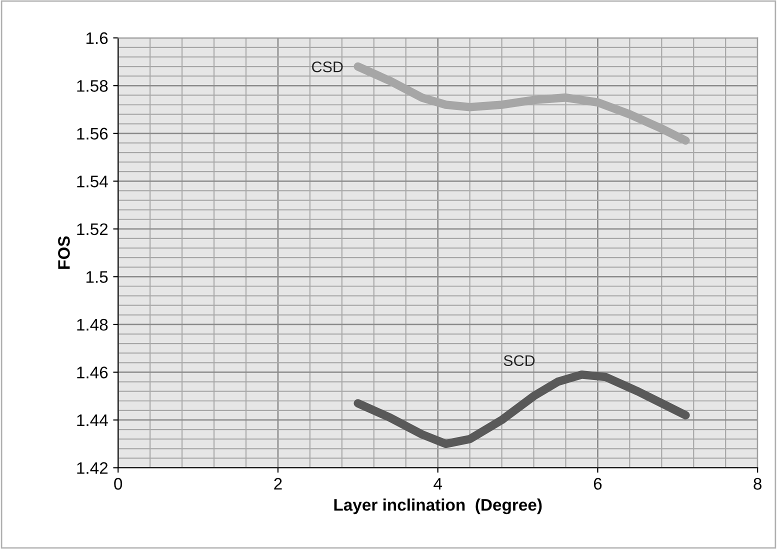 The height and width of the screenshot is (549, 777). What do you see at coordinates (92, 182) in the screenshot?
I see `y-tick-label: 1.54` at bounding box center [92, 182].